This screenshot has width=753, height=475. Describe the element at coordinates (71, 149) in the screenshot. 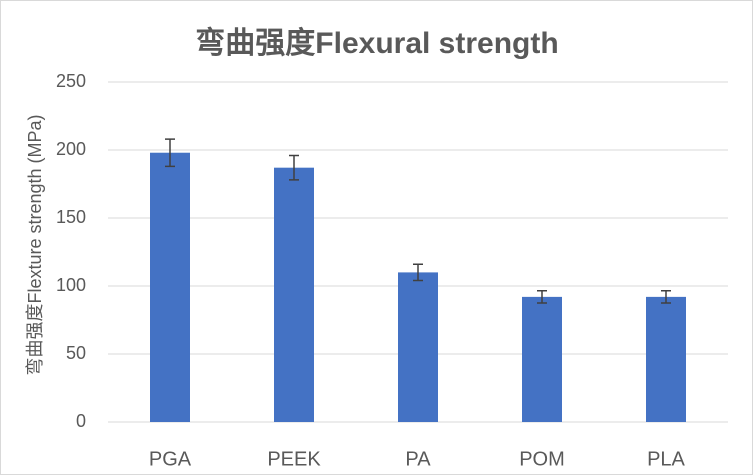

I see `y-tick-label: 200` at that location.